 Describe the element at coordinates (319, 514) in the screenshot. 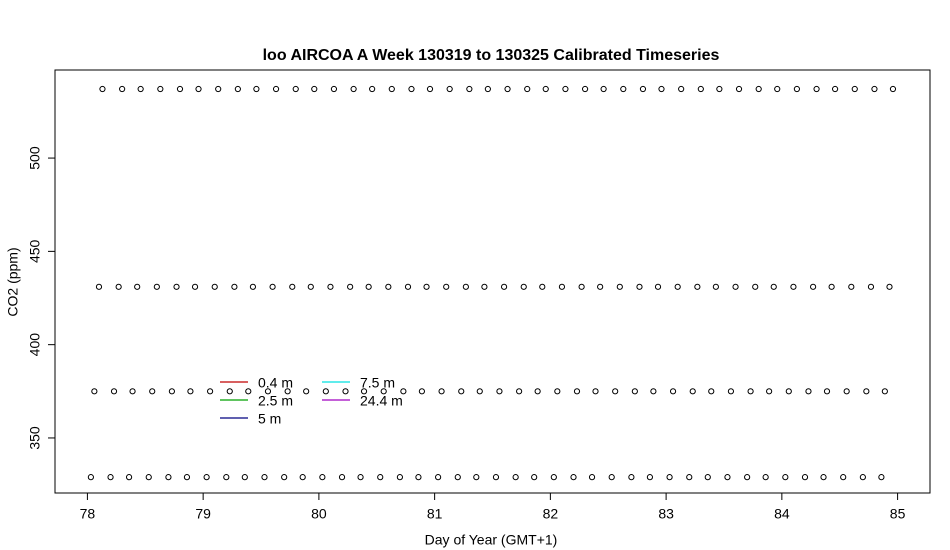

I see `x-tick-label: 80` at that location.